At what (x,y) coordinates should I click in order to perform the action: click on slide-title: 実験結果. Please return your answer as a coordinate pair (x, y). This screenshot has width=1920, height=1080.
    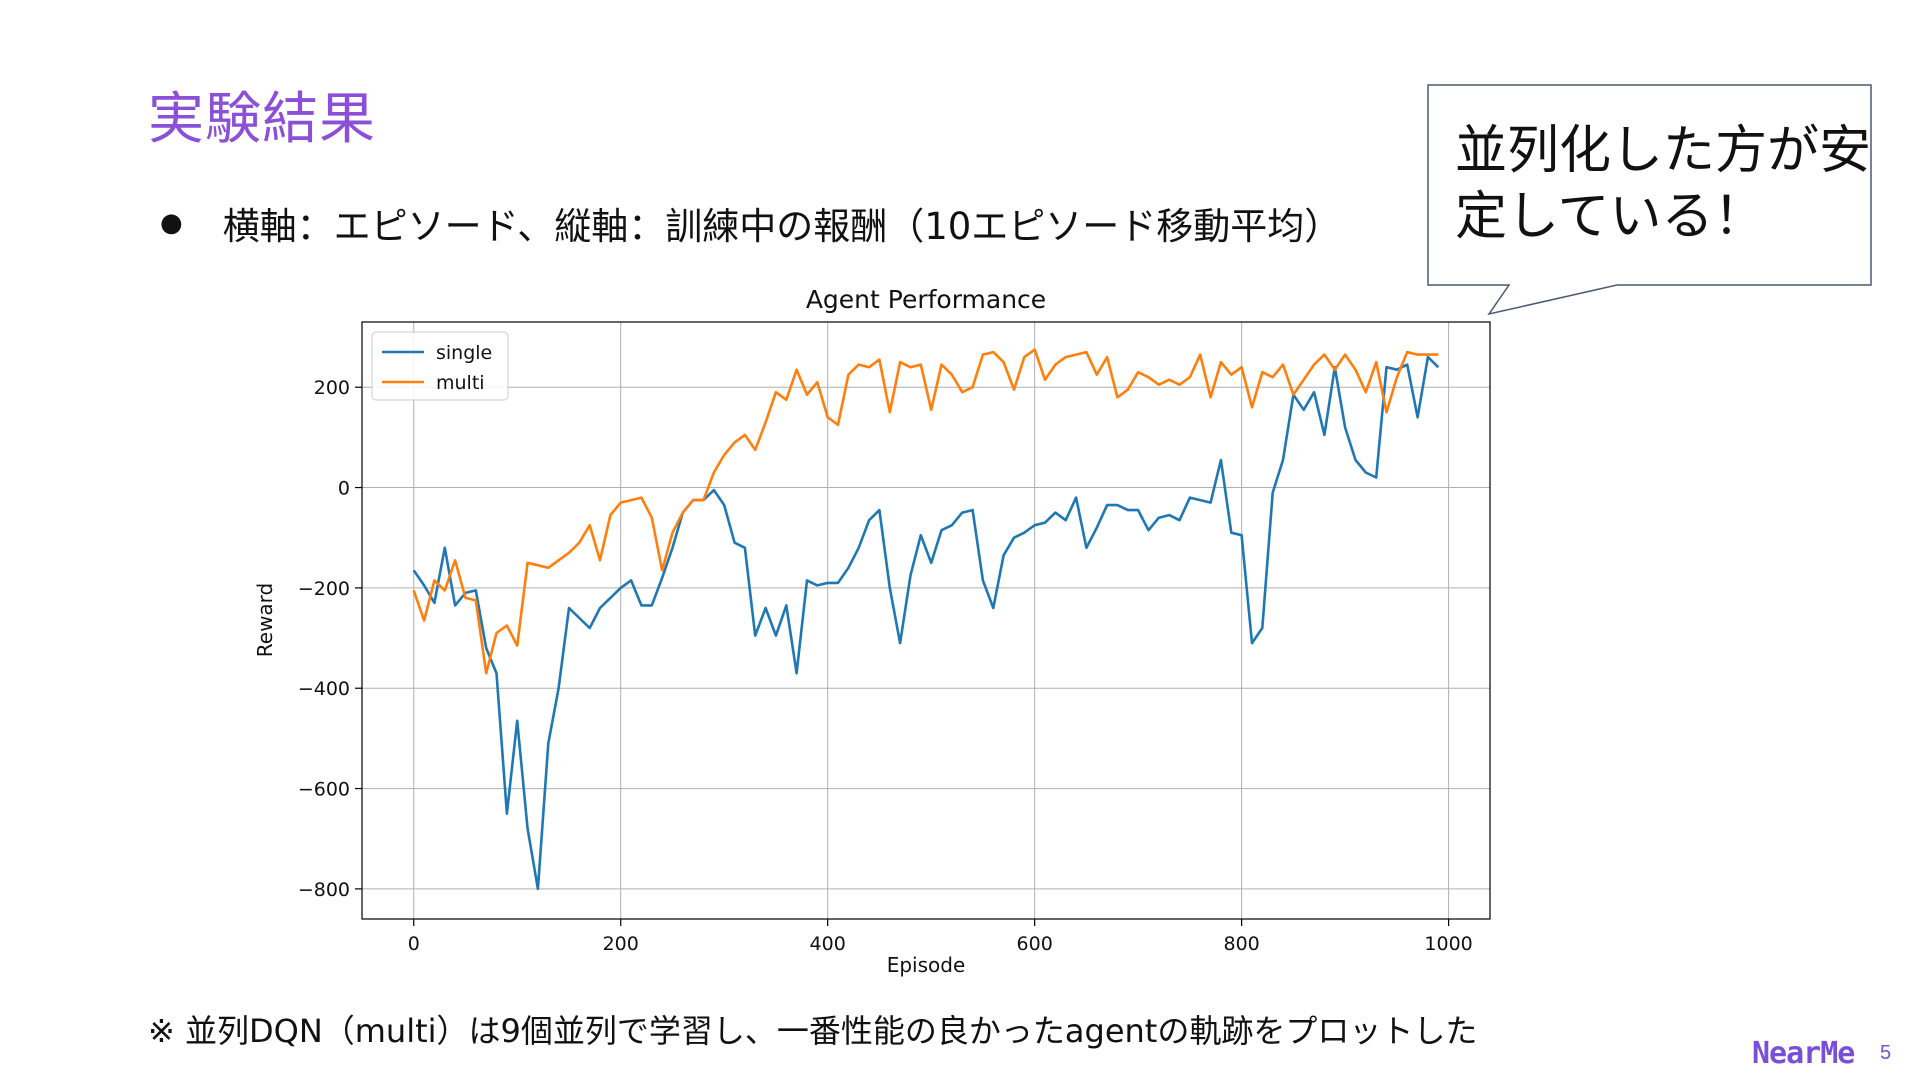
    Looking at the image, I should click on (262, 119).